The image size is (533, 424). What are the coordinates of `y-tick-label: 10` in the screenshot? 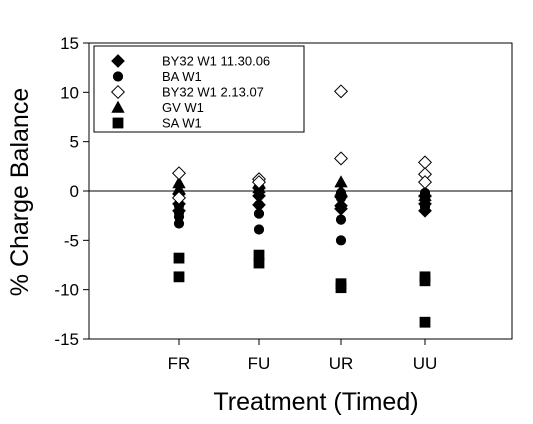 It's located at (69, 92).